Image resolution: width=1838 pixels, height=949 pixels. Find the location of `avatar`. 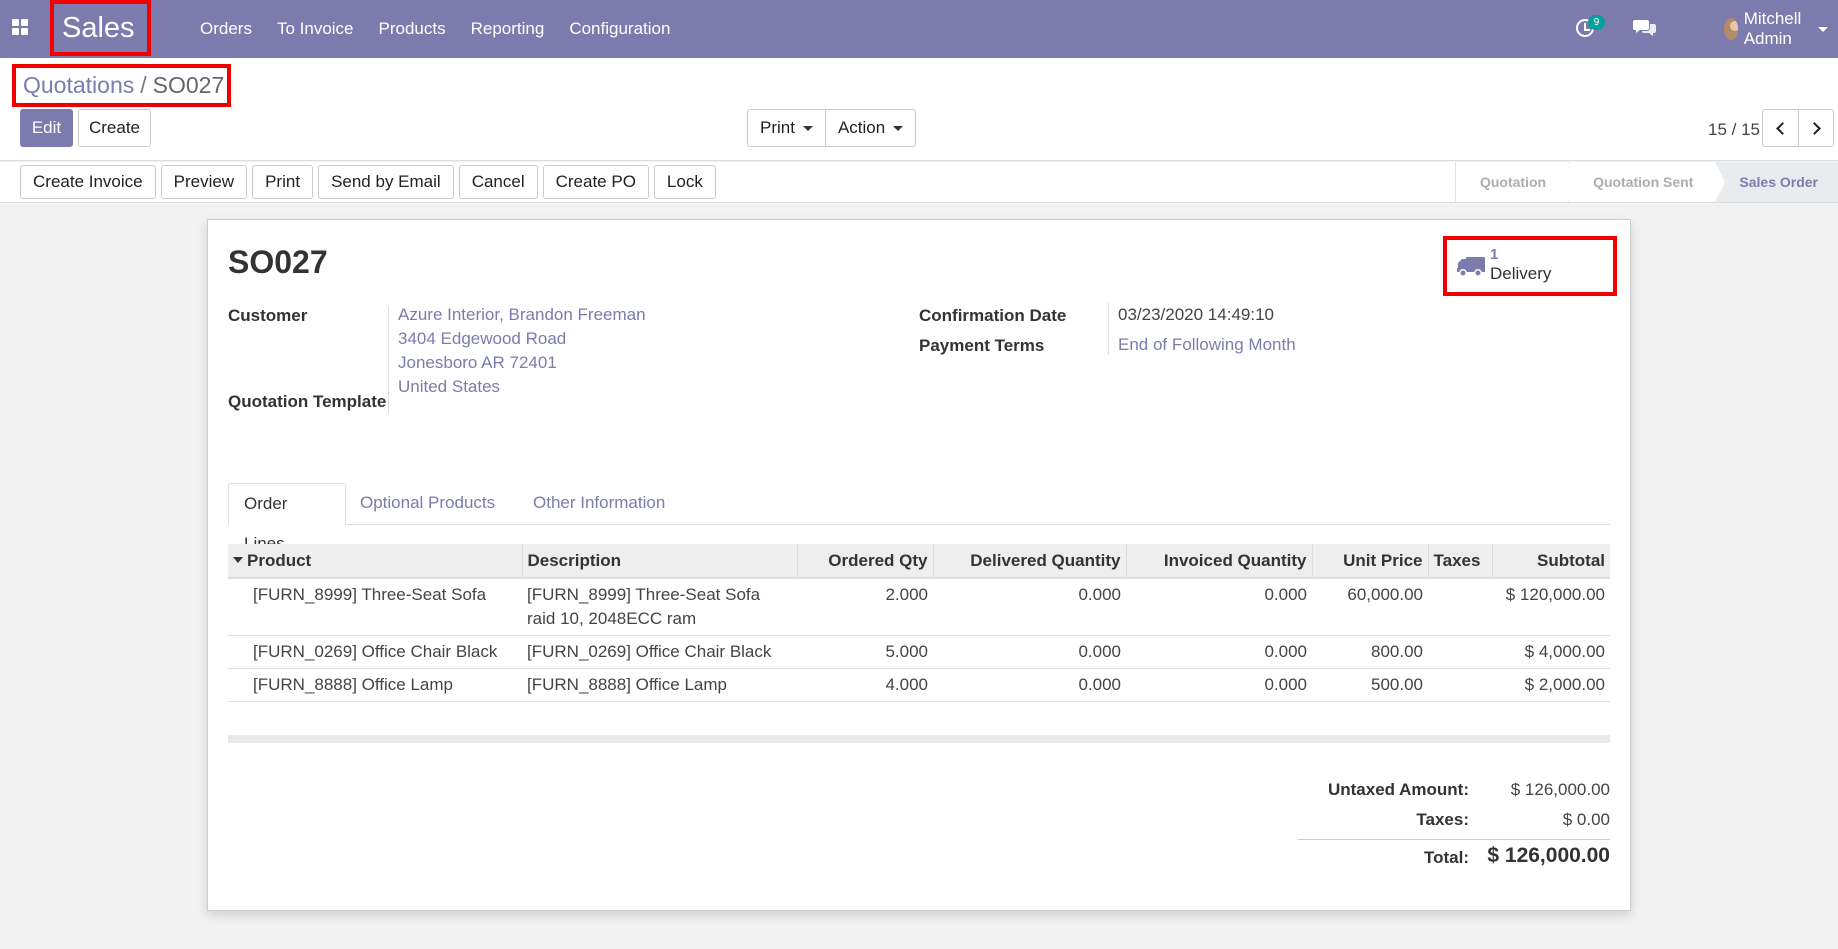

avatar is located at coordinates (1731, 29).